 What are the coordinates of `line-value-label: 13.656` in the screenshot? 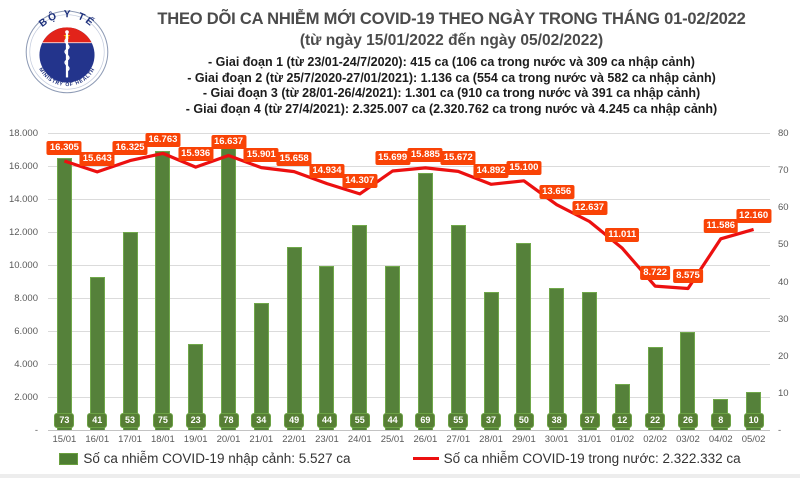 It's located at (557, 191).